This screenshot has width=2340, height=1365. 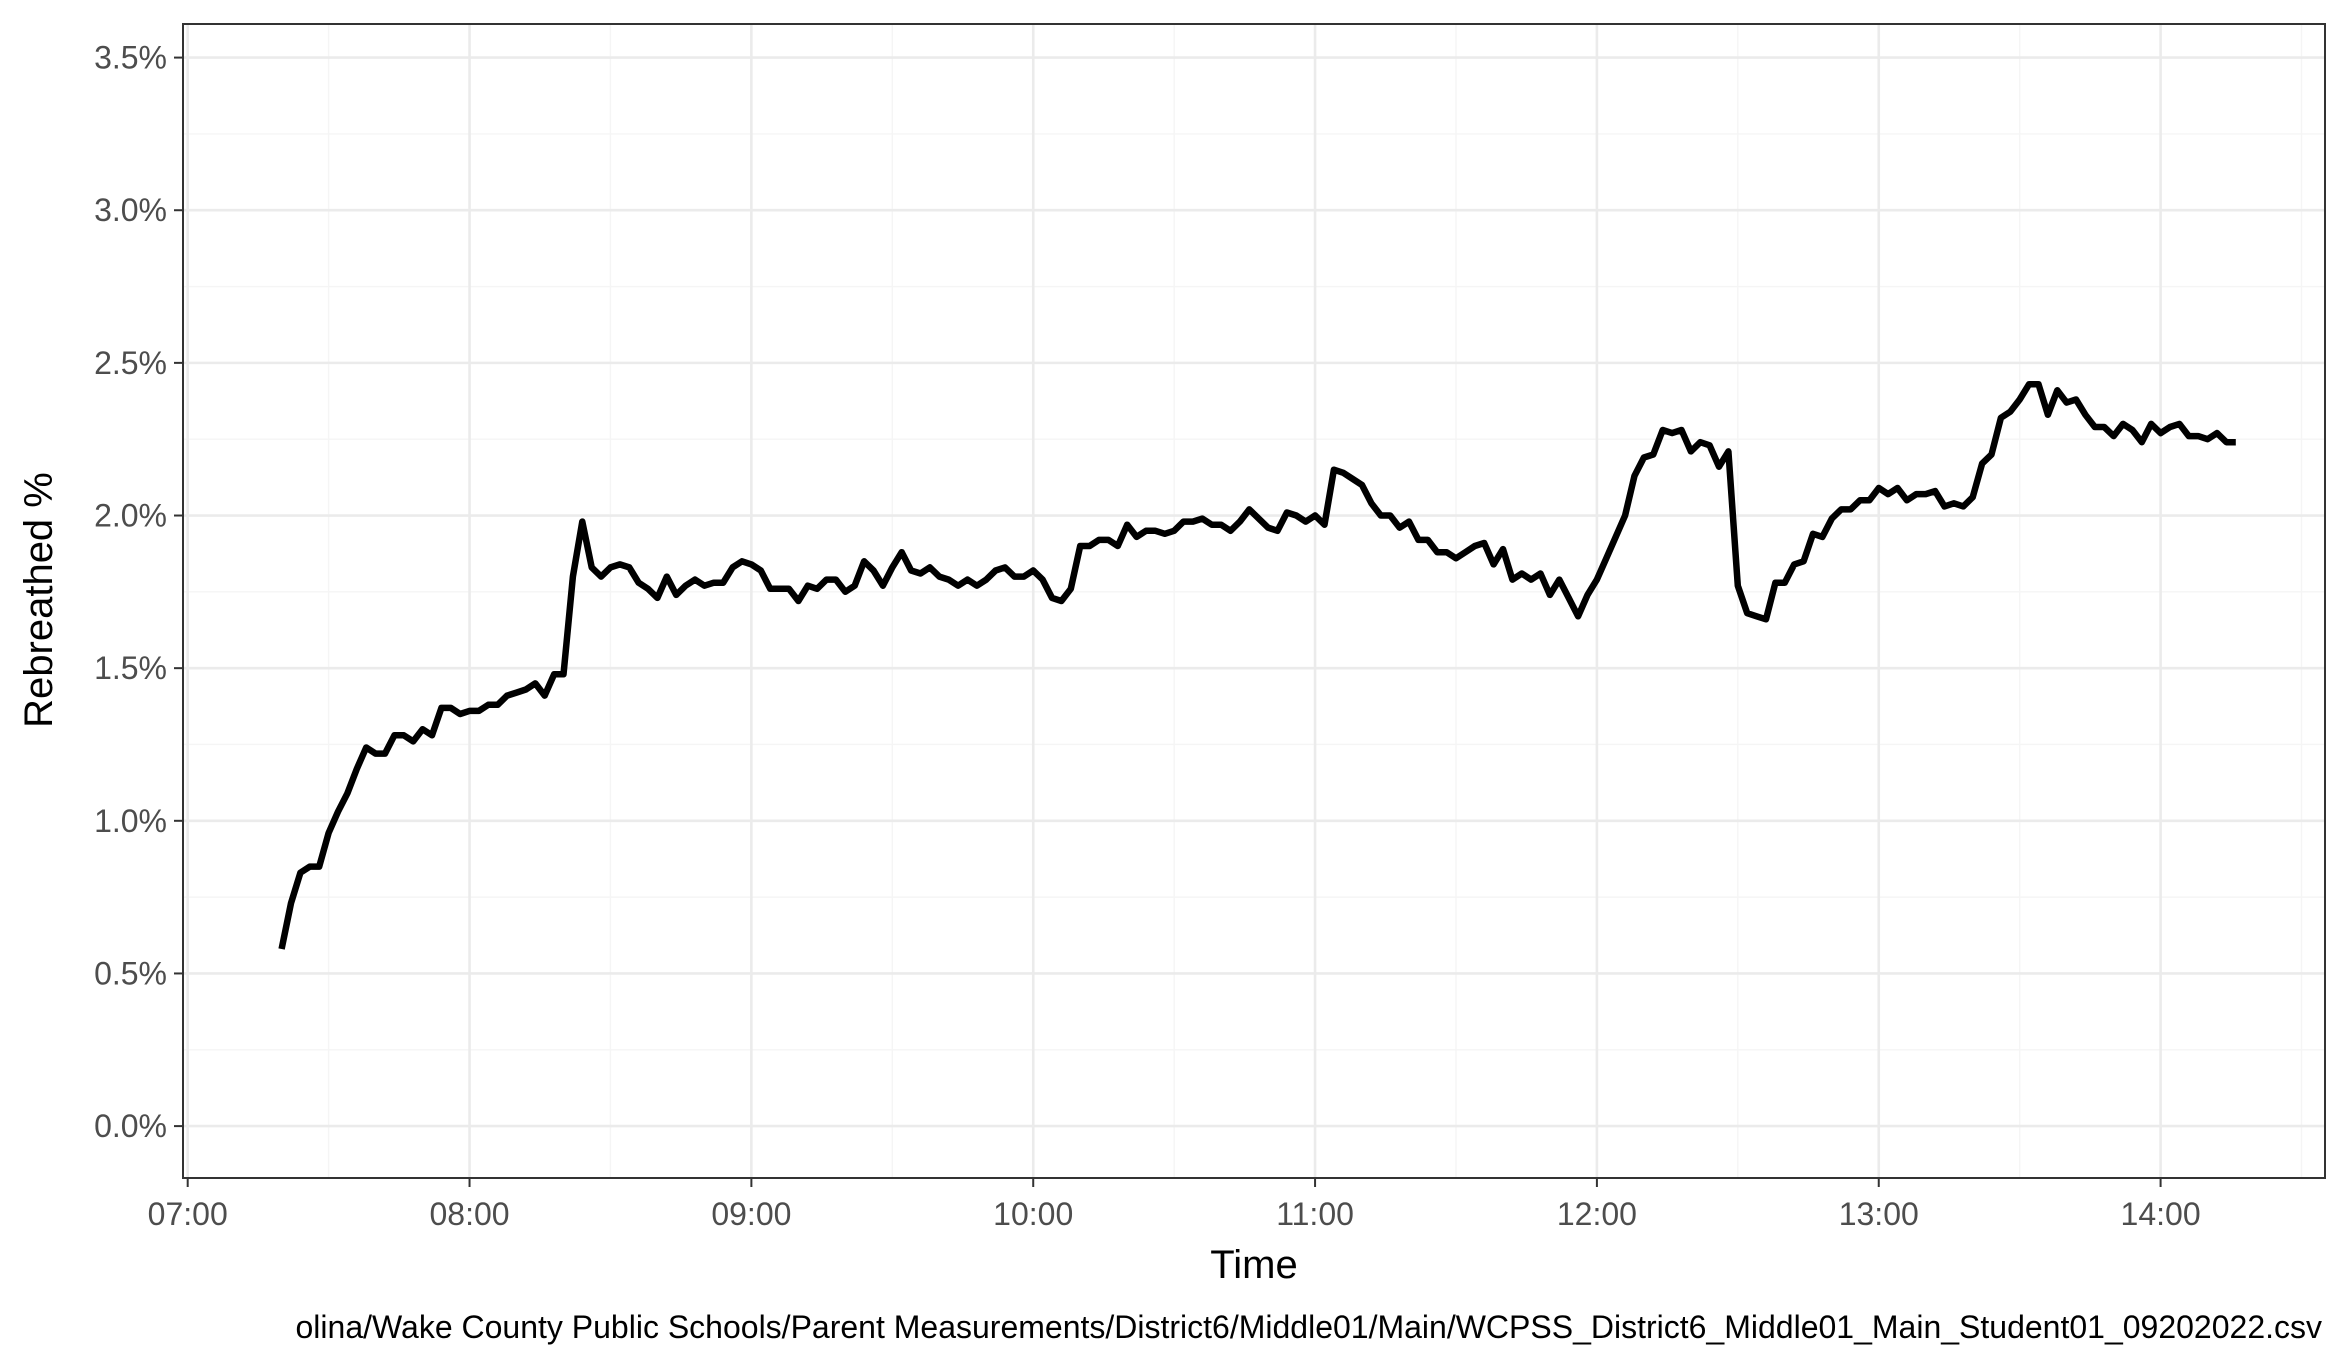 What do you see at coordinates (130, 516) in the screenshot?
I see `y-tick-label: 2.0%` at bounding box center [130, 516].